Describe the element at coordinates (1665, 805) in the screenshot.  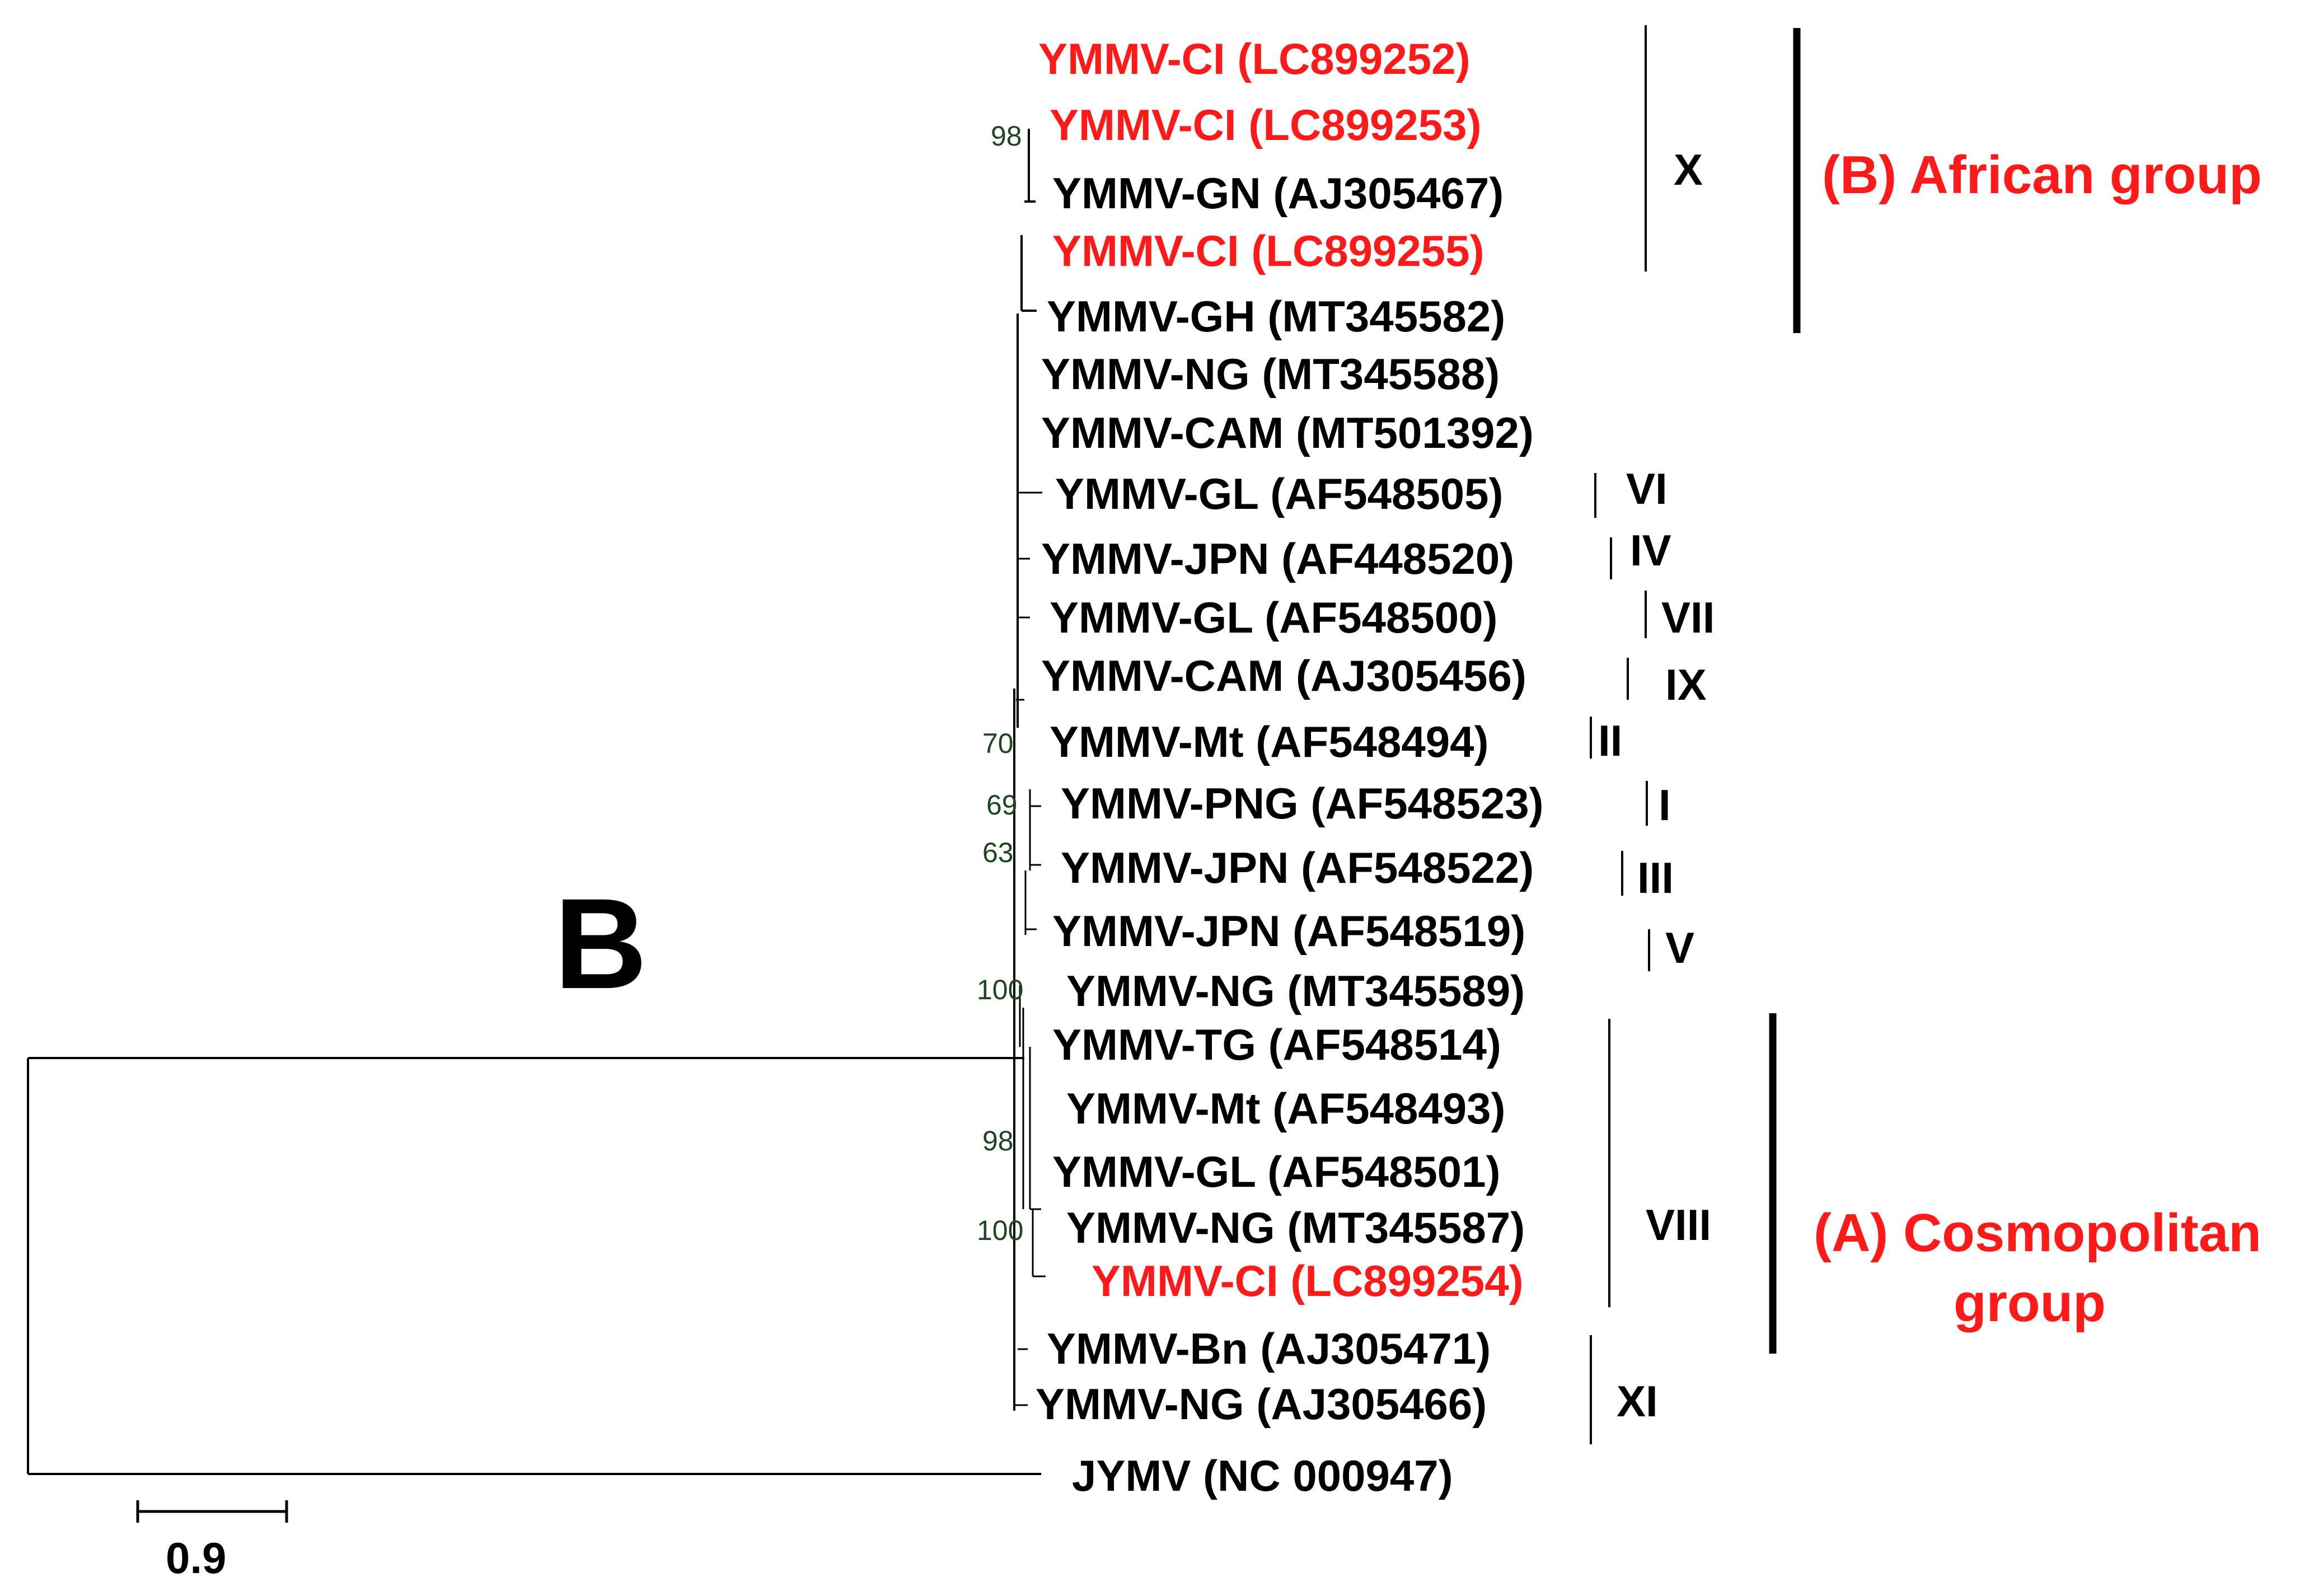
I see `clade-label: I` at that location.